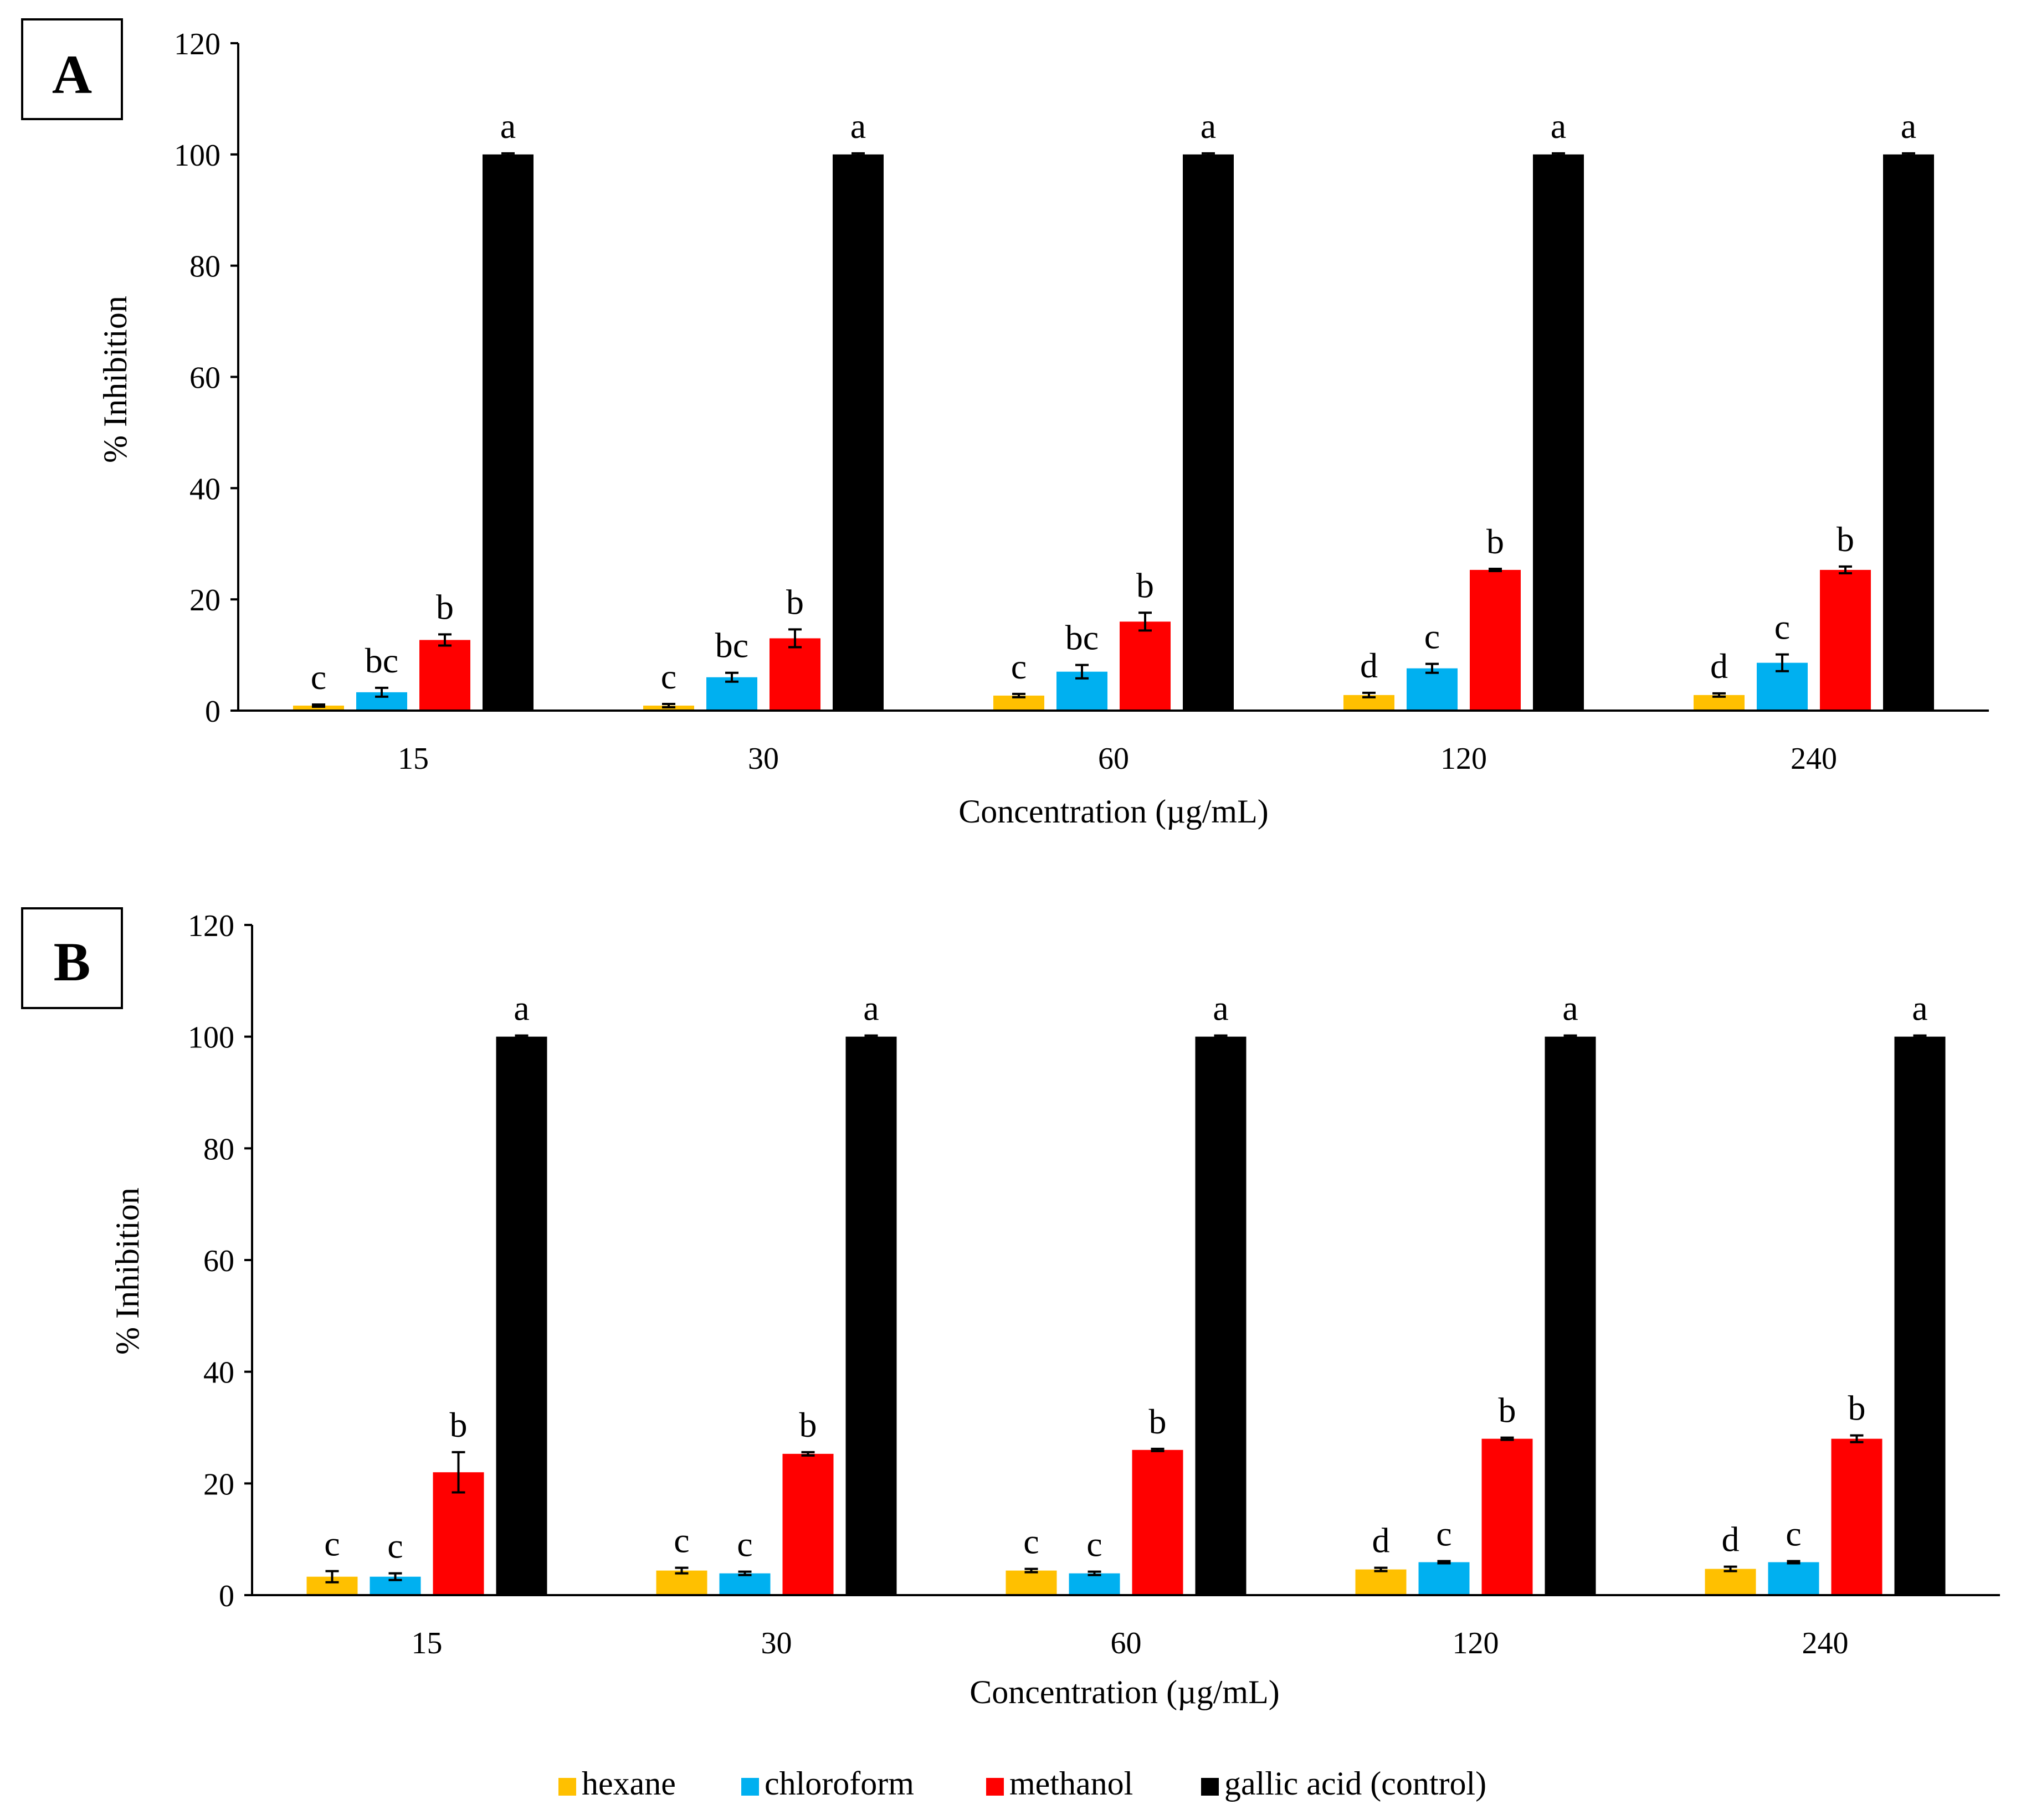  I want to click on legend-item-chloroform: chloroform, so click(827, 1783).